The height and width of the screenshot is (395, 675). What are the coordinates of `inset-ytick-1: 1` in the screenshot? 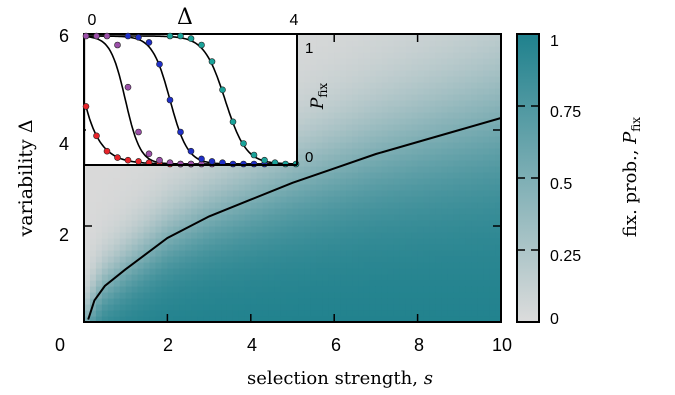 It's located at (309, 48).